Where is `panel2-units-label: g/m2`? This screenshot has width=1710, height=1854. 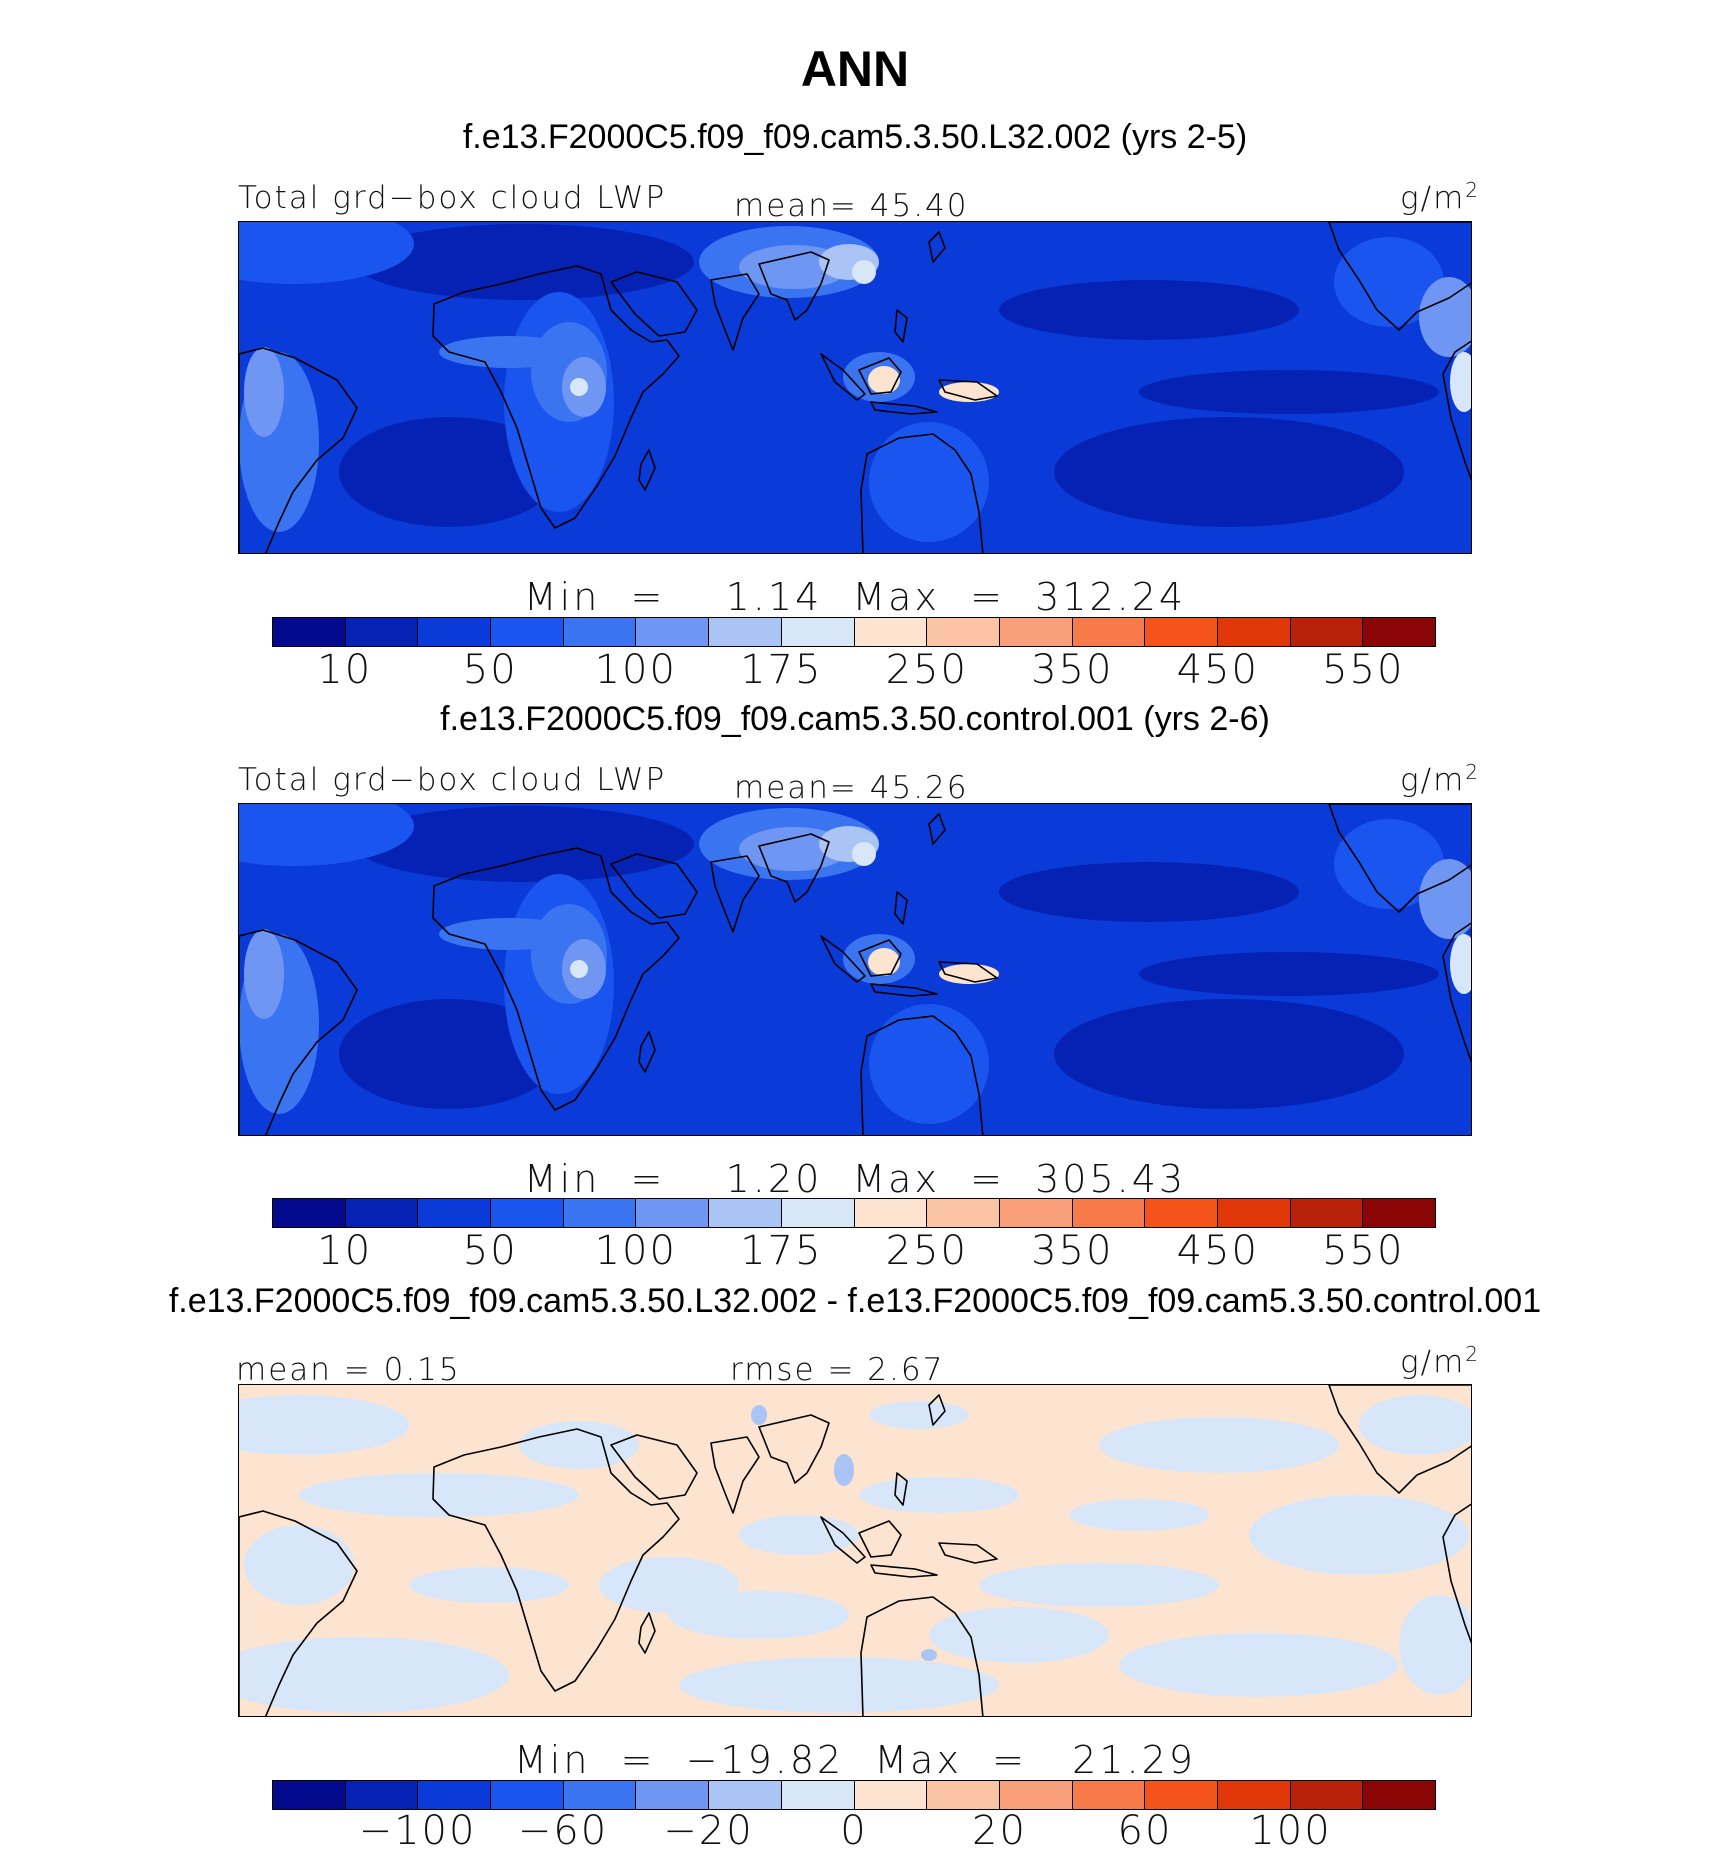
panel2-units-label: g/m2 is located at coordinates (1439, 779).